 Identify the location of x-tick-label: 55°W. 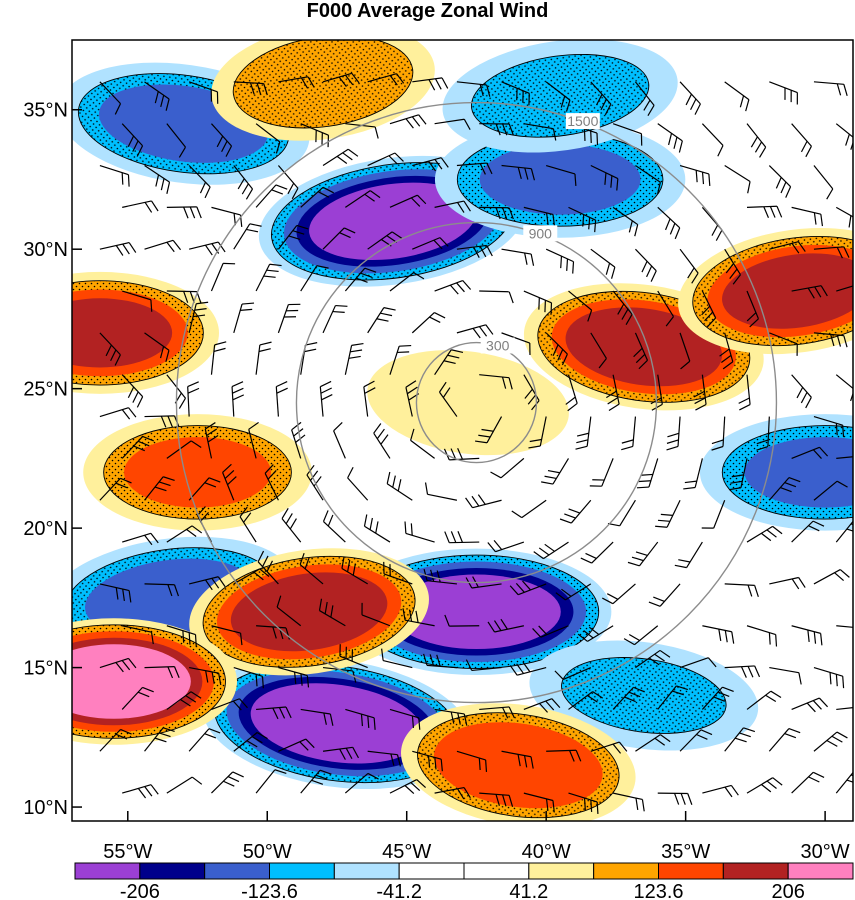
(127, 852).